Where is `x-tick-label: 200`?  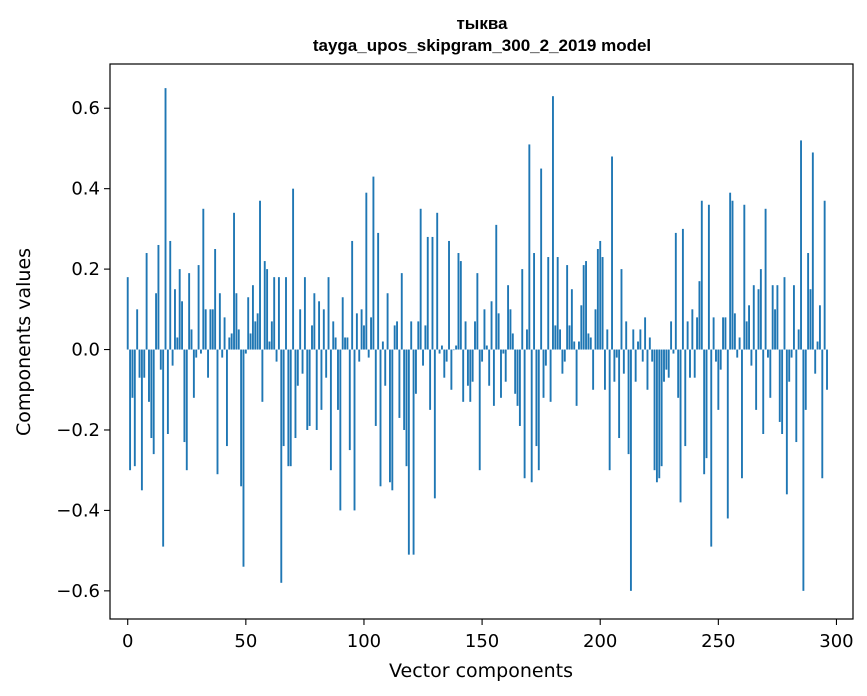
x-tick-label: 200 is located at coordinates (600, 641).